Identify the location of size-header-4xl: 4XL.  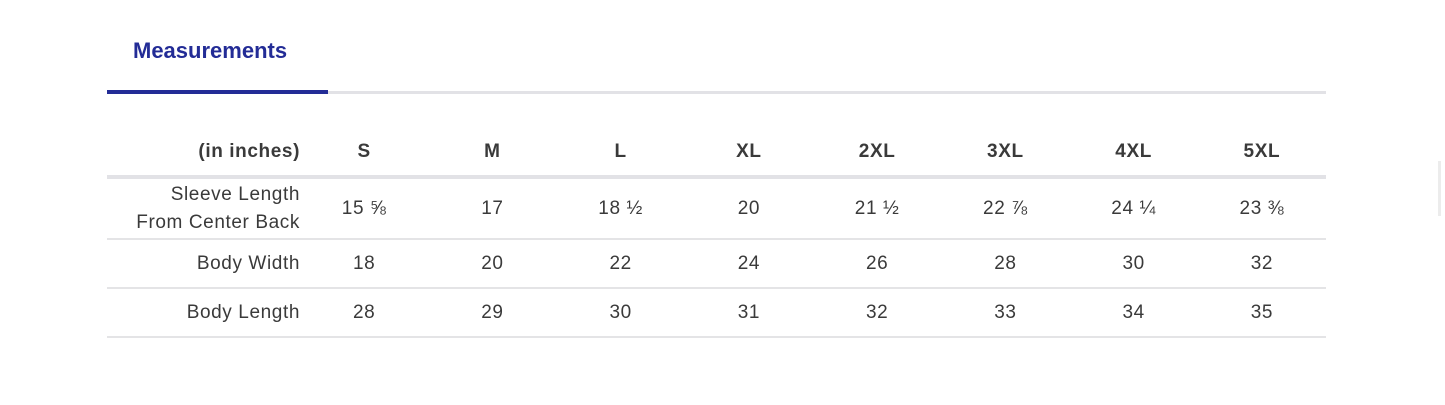
(1133, 153).